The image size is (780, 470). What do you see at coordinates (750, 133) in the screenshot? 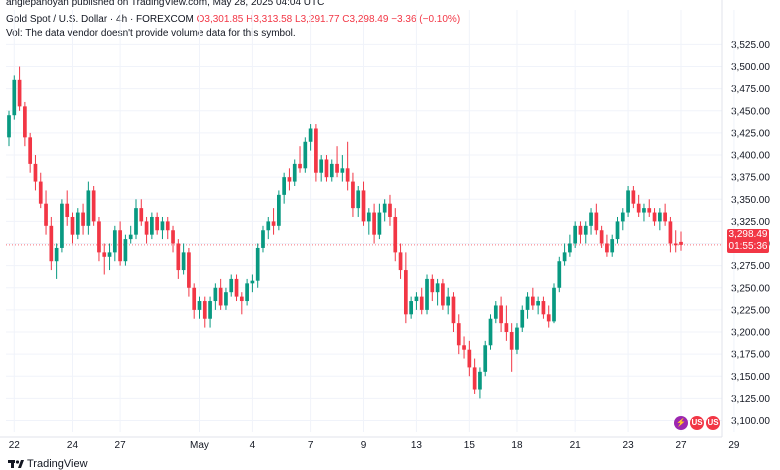
I see `y-tick-label: 3,425.00` at bounding box center [750, 133].